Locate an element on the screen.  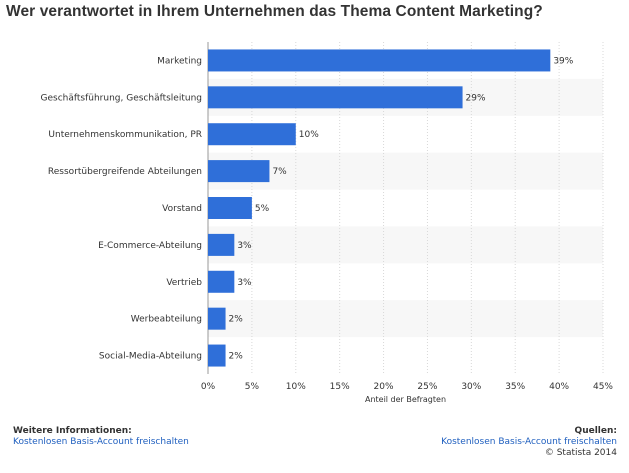
value-label: 7% is located at coordinates (279, 172).